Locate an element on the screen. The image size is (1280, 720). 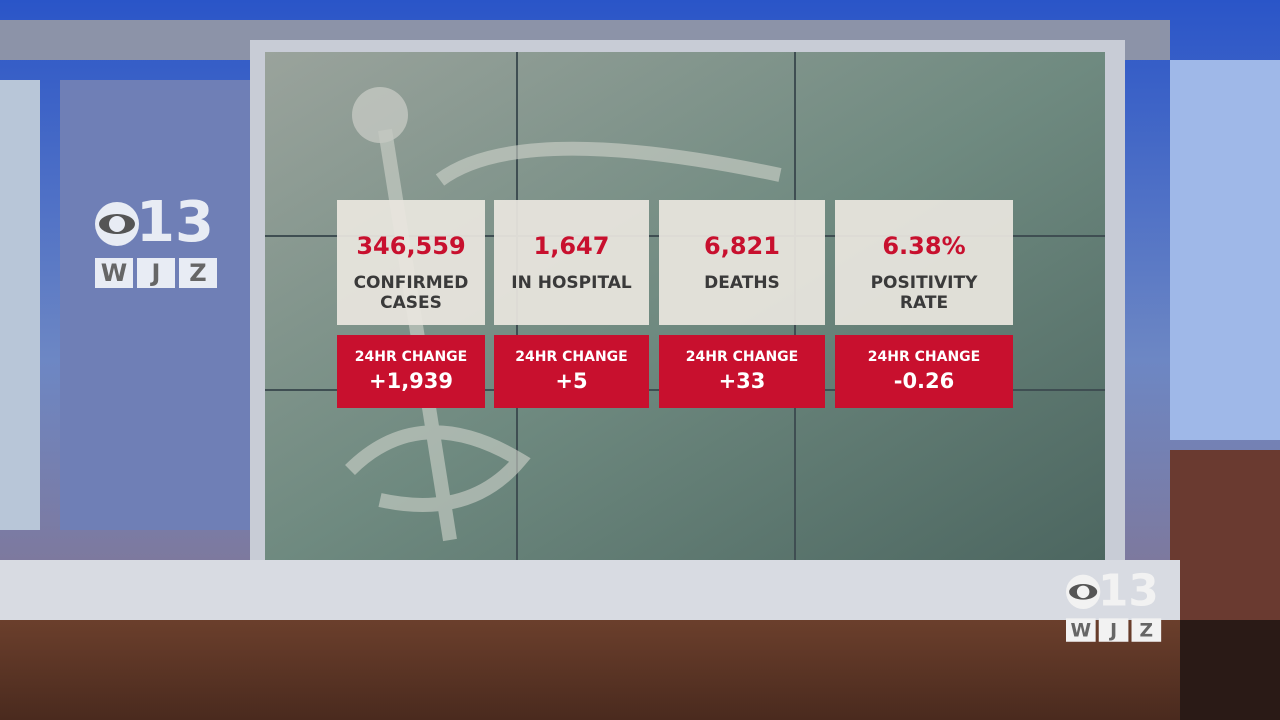
stat-label: RATE is located at coordinates (924, 303).